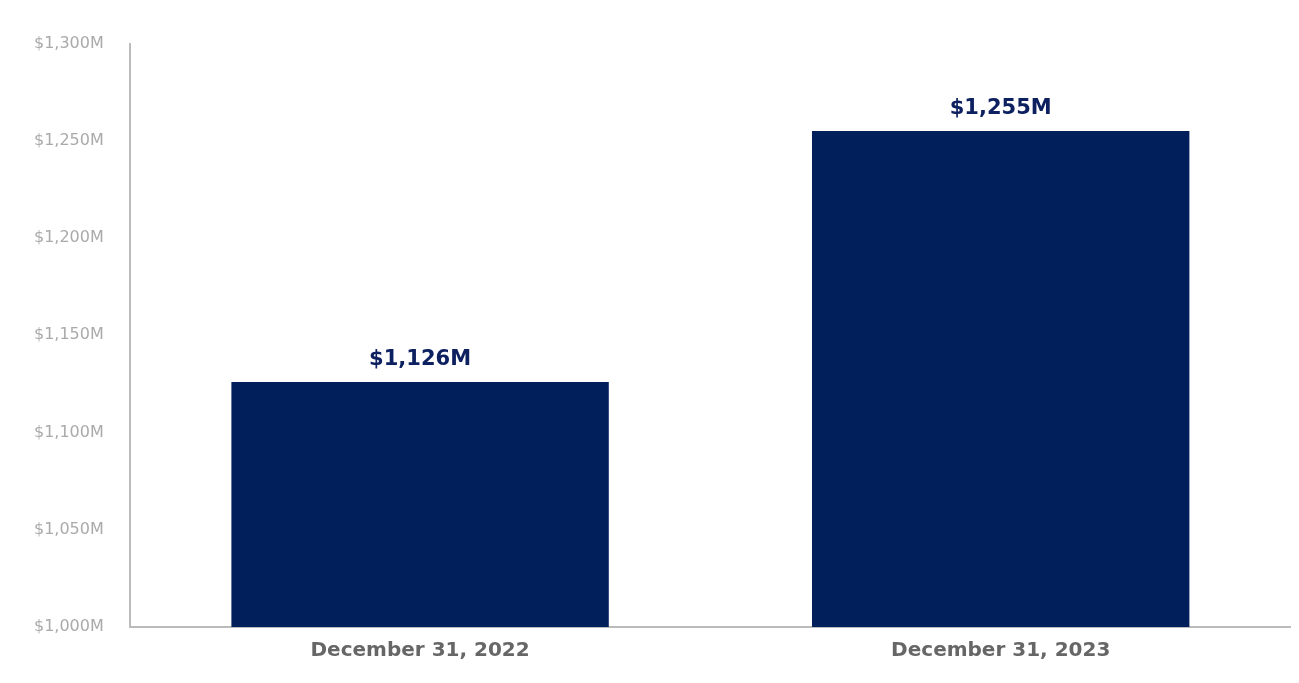  Describe the element at coordinates (68, 237) in the screenshot. I see `y-tick-label: $1,200M` at that location.